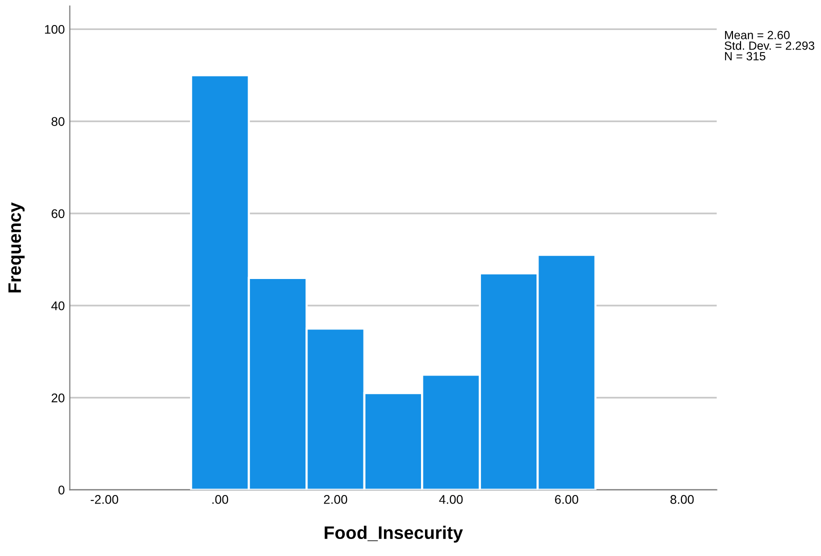 The image size is (821, 556). I want to click on y-tick-label: 60, so click(58, 213).